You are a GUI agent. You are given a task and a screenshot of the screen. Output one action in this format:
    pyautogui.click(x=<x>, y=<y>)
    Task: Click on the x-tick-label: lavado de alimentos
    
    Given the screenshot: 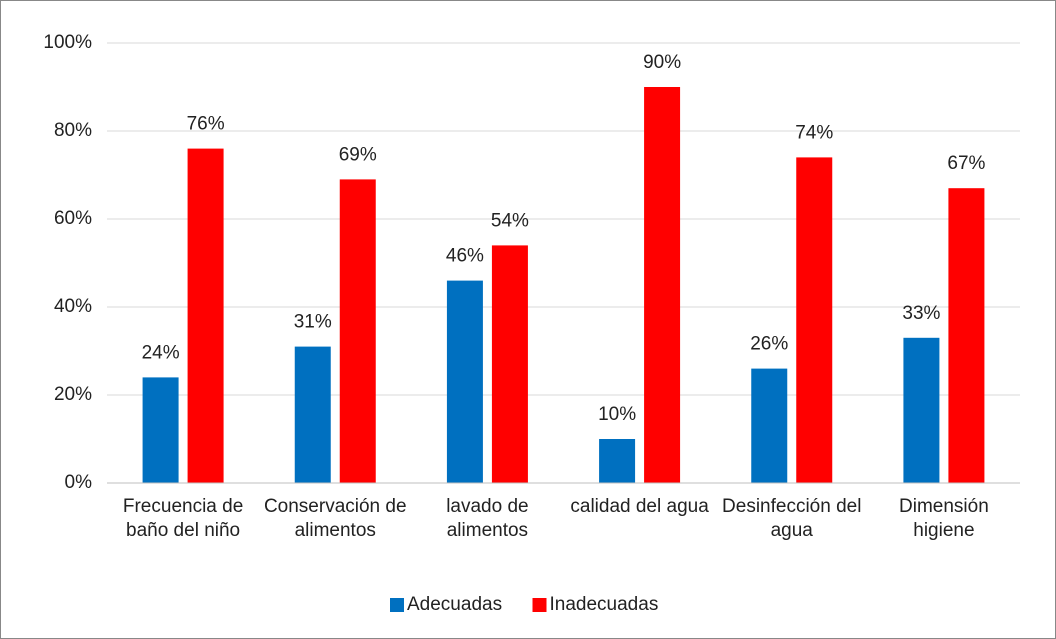 What is the action you would take?
    pyautogui.click(x=487, y=518)
    